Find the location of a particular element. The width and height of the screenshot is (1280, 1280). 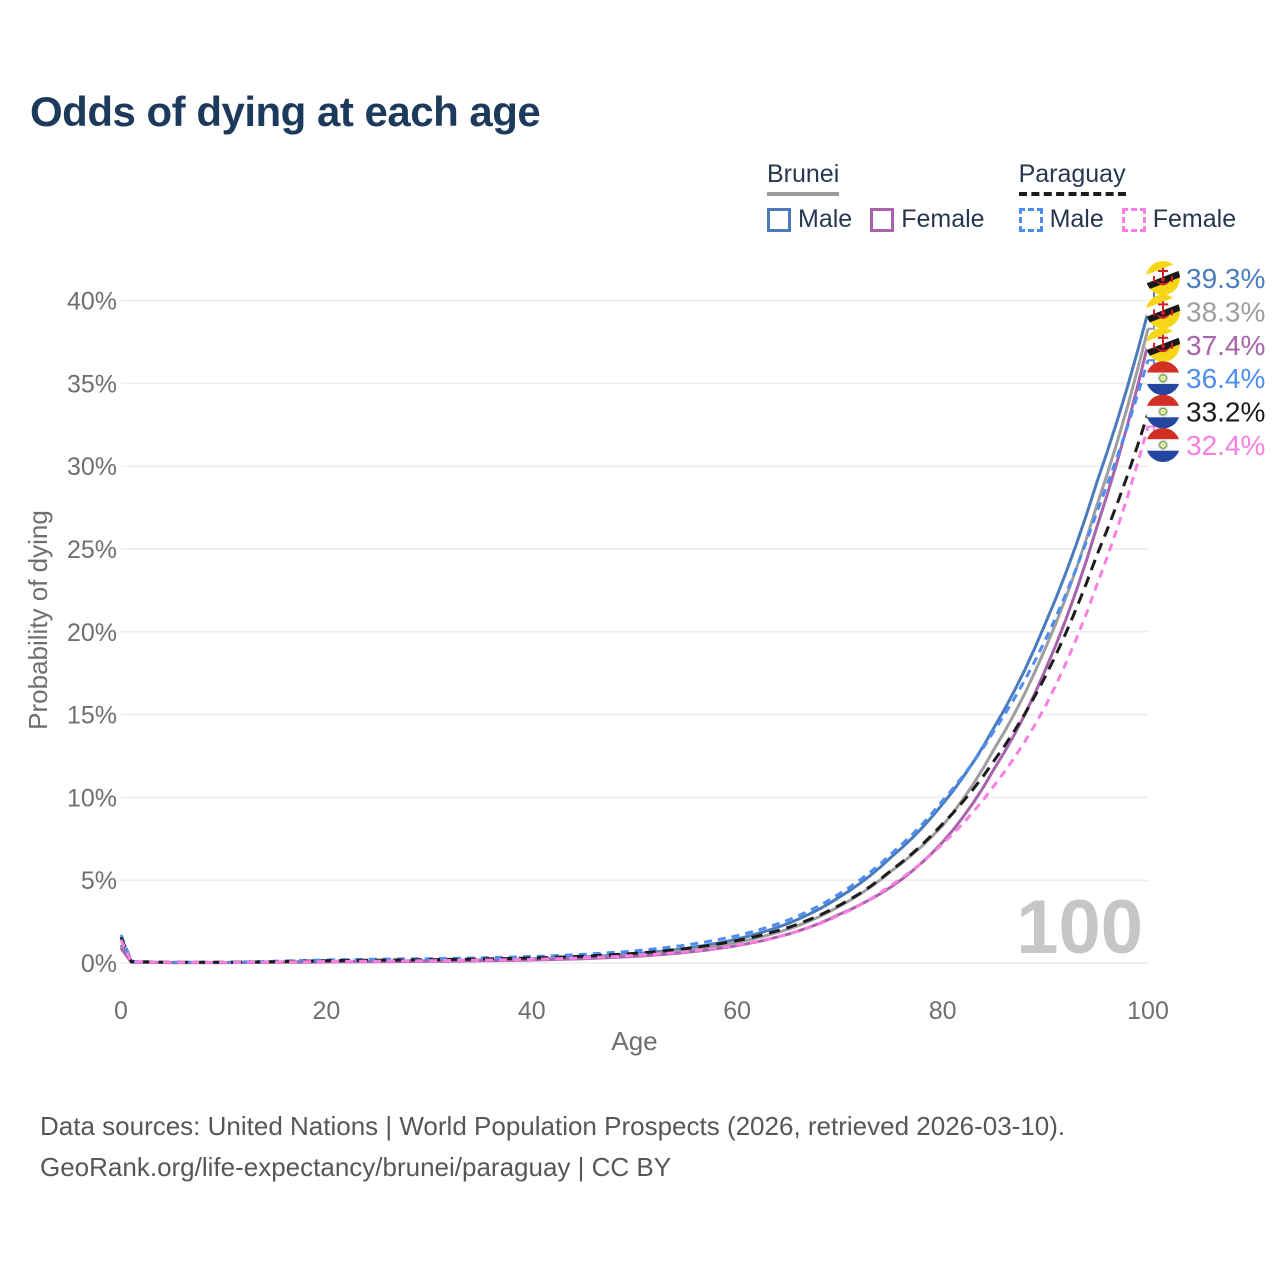

legend-country-paraguay-label: Paraguay is located at coordinates (1072, 178).